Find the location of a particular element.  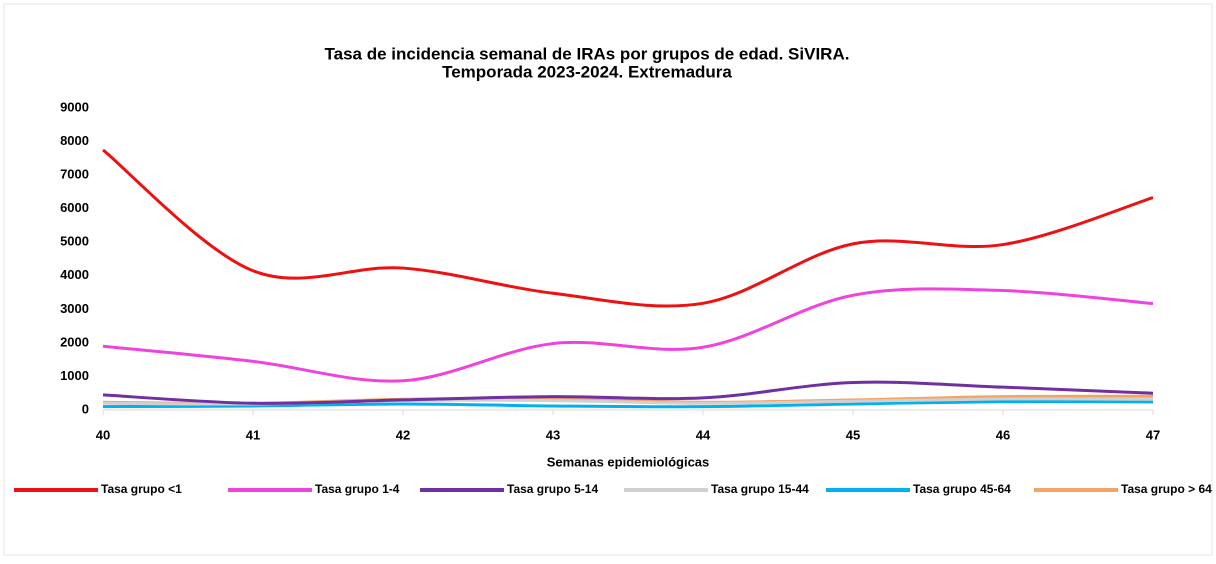

x-tick-label: 40 is located at coordinates (103, 434).